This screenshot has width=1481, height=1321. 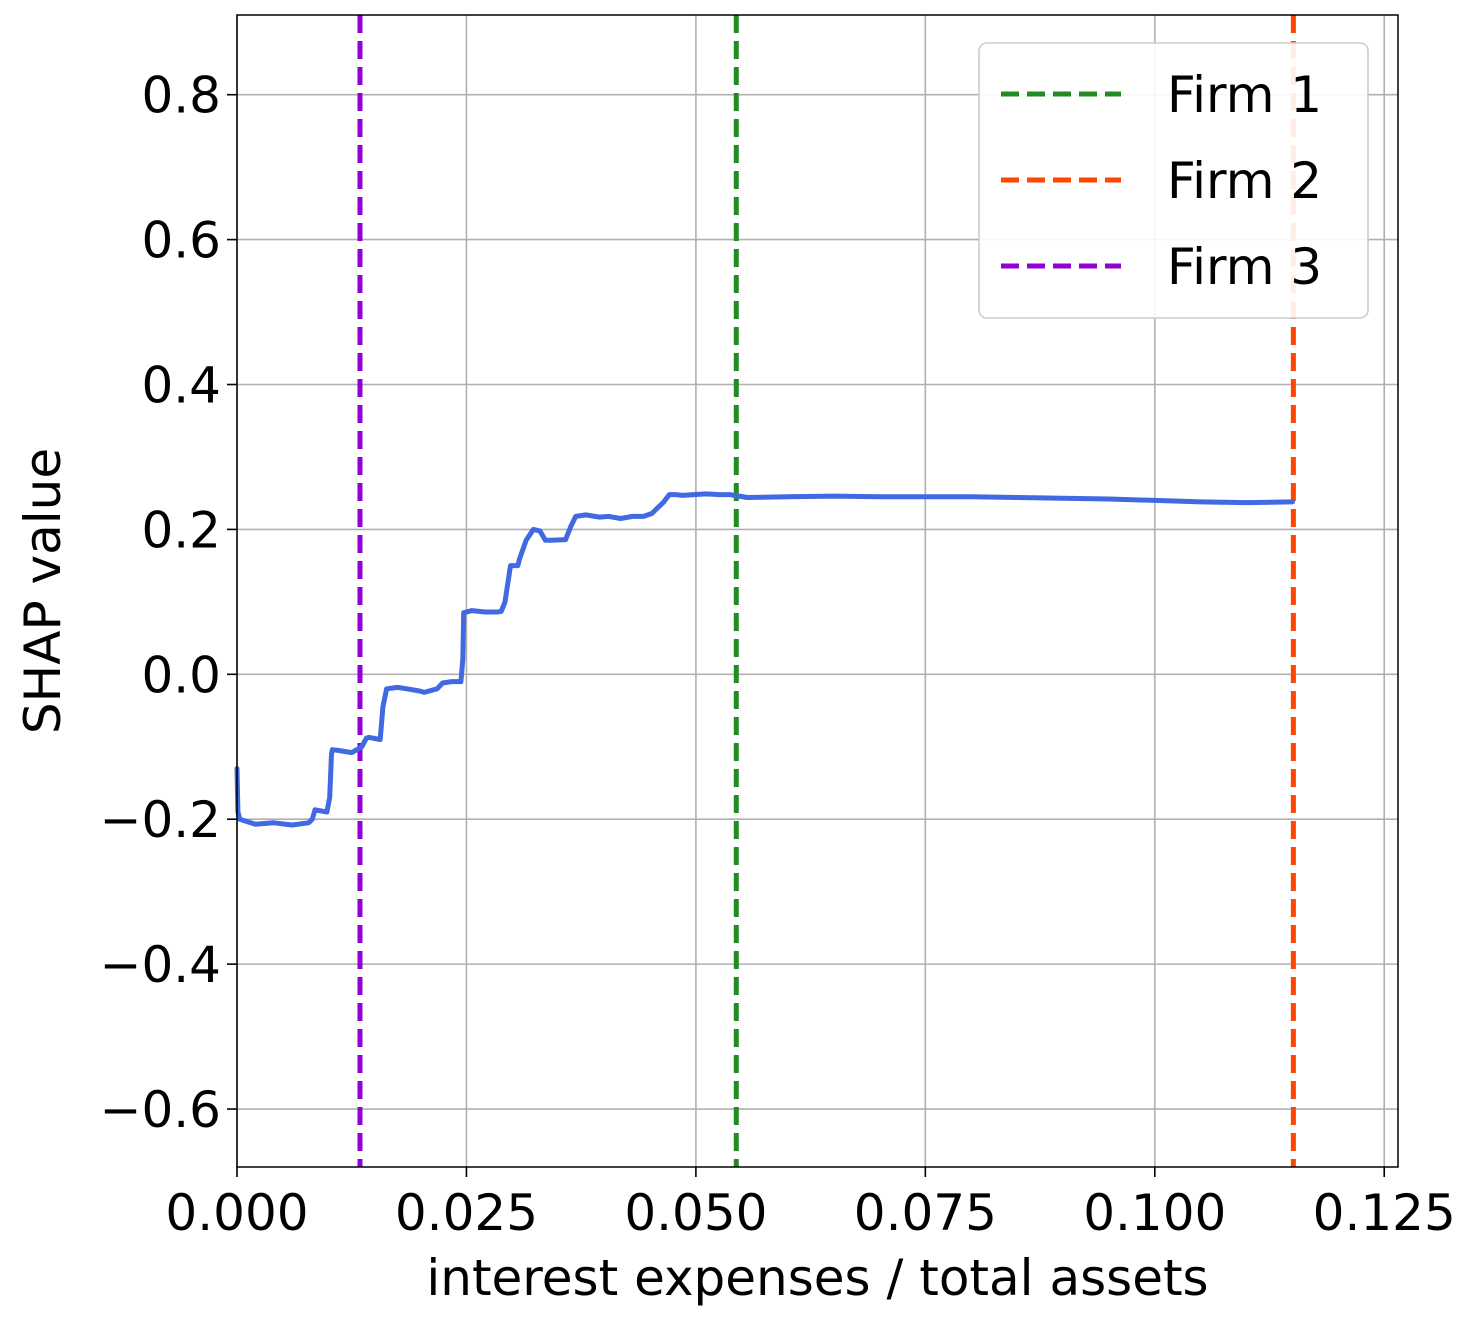 I want to click on y-tick-label: 0.4, so click(x=181, y=386).